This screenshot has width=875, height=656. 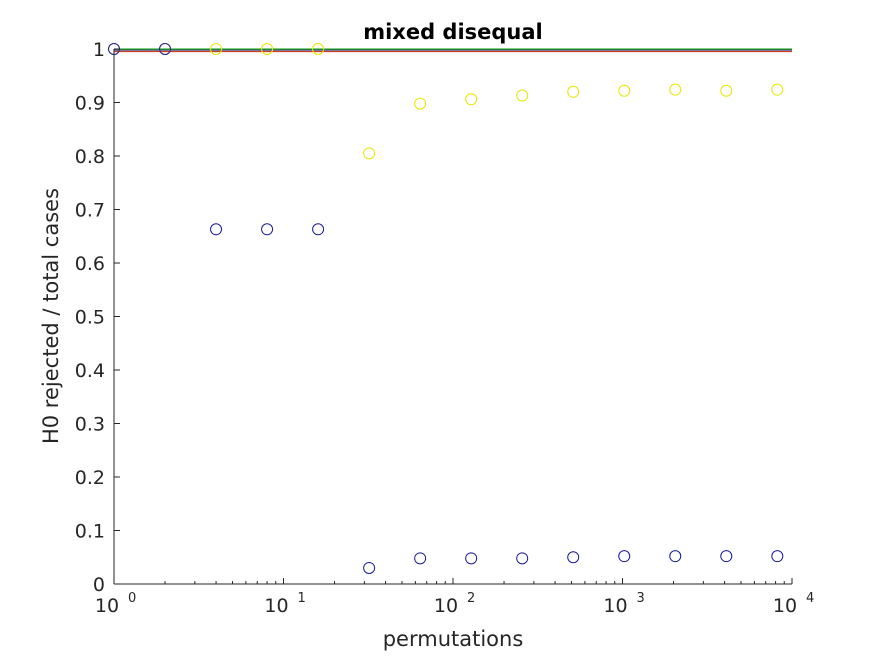 I want to click on x-tick-exponent: 2, so click(x=471, y=598).